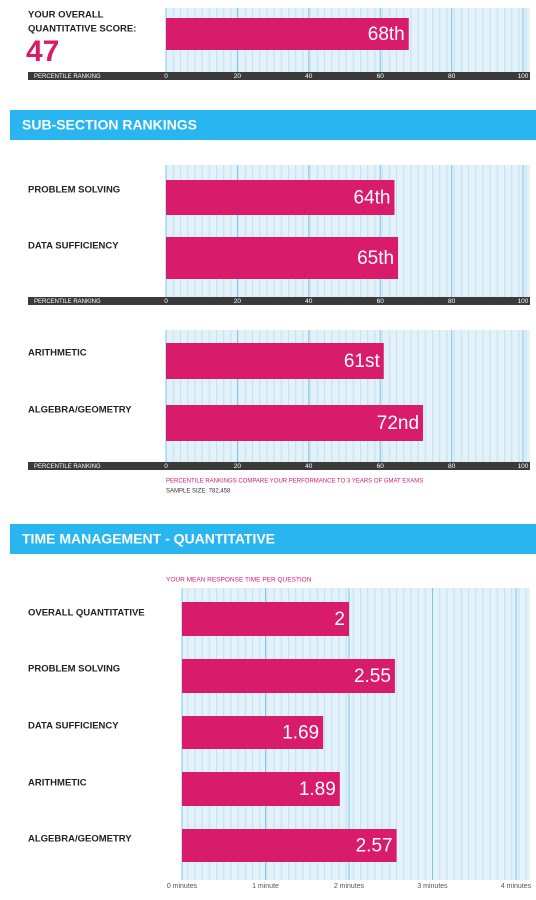 The width and height of the screenshot is (536, 900). What do you see at coordinates (66, 15) in the screenshot?
I see `score-label: YOUR OVERALL` at bounding box center [66, 15].